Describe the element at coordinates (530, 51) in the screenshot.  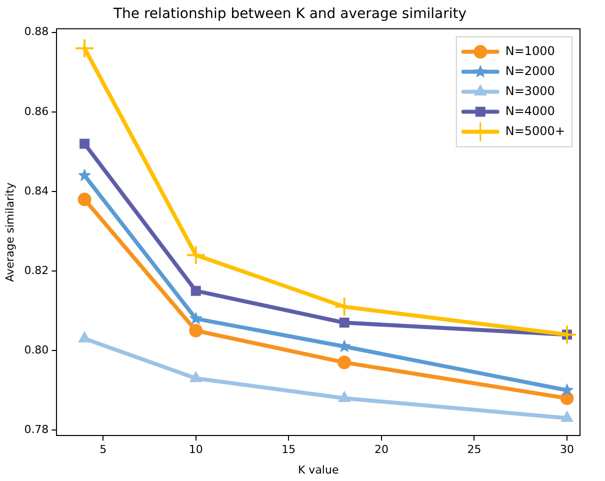
I see `legend-label: N=1000` at that location.